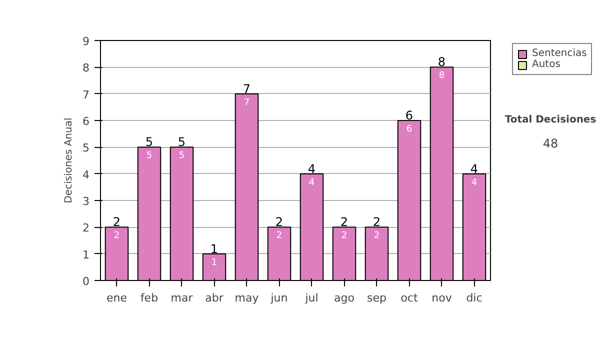  I want to click on y-tick-label: 6, so click(86, 121).